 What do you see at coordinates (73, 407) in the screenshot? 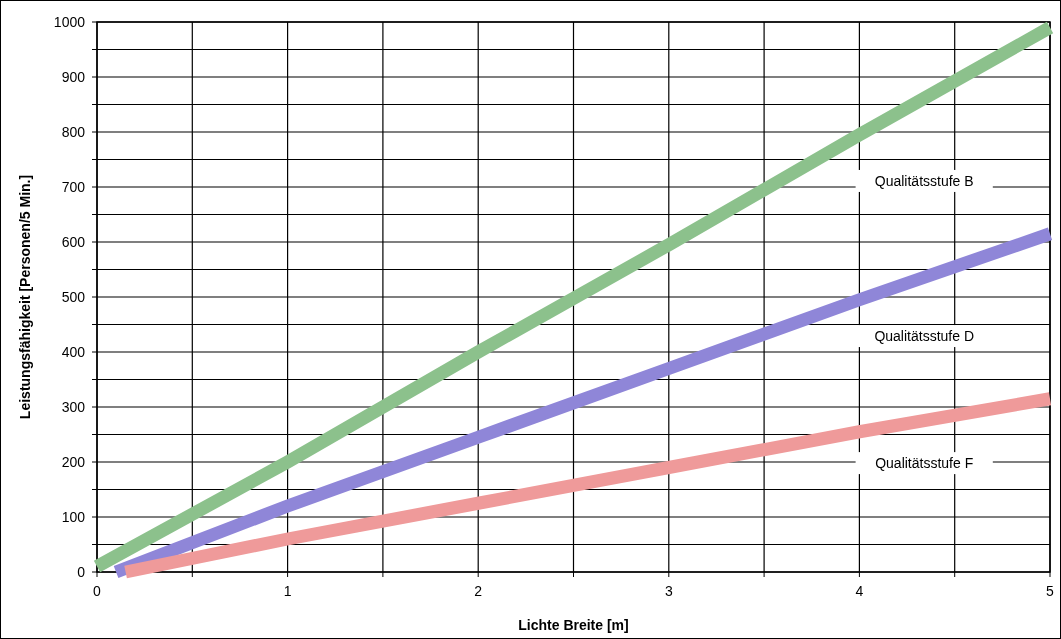
I see `y-tick-label: 300` at bounding box center [73, 407].